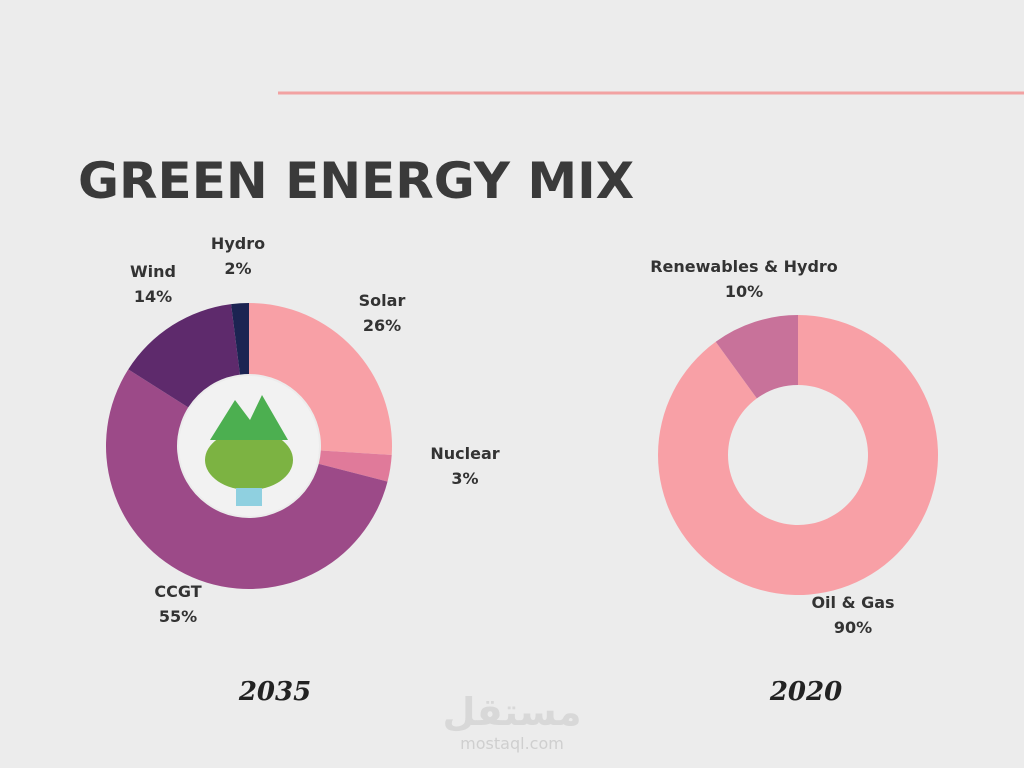 Image resolution: width=1024 pixels, height=768 pixels. Describe the element at coordinates (464, 478) in the screenshot. I see `slice-value: 3%` at that location.